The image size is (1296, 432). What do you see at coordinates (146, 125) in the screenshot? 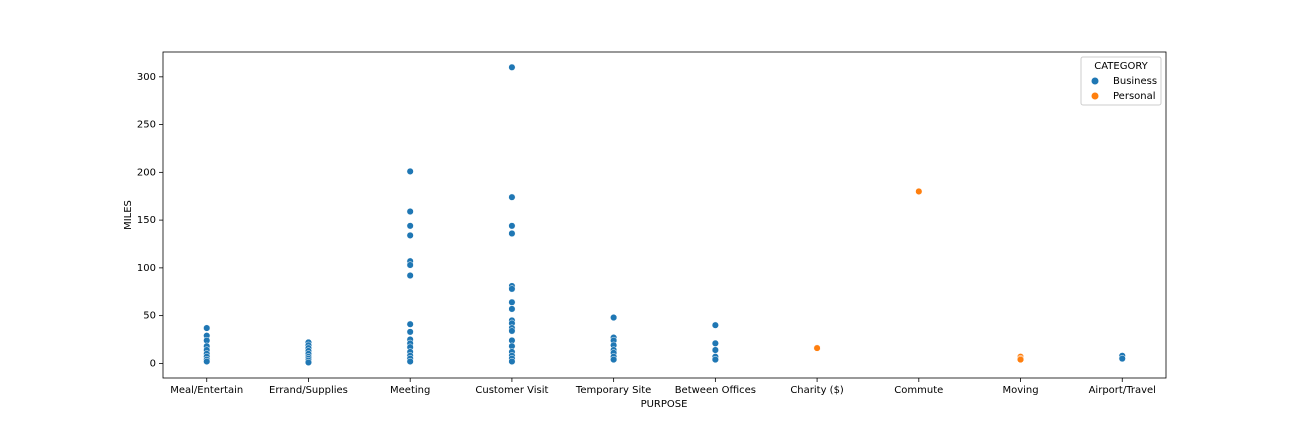
I see `y-tick-label: 250` at bounding box center [146, 125].